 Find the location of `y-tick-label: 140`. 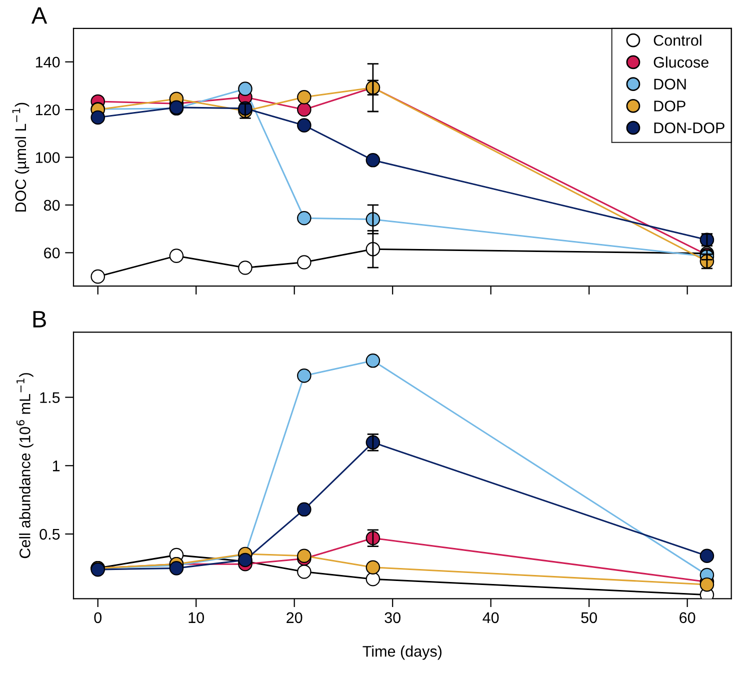

y-tick-label: 140 is located at coordinates (48, 62).